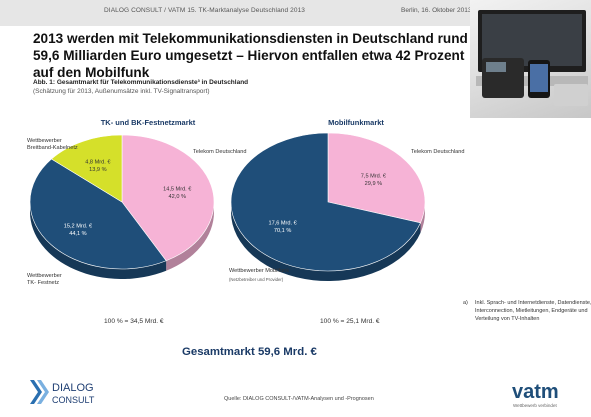  What do you see at coordinates (282, 231) in the screenshot?
I see `pie-mobilfunk-percent-1: 70,1 %` at bounding box center [282, 231].